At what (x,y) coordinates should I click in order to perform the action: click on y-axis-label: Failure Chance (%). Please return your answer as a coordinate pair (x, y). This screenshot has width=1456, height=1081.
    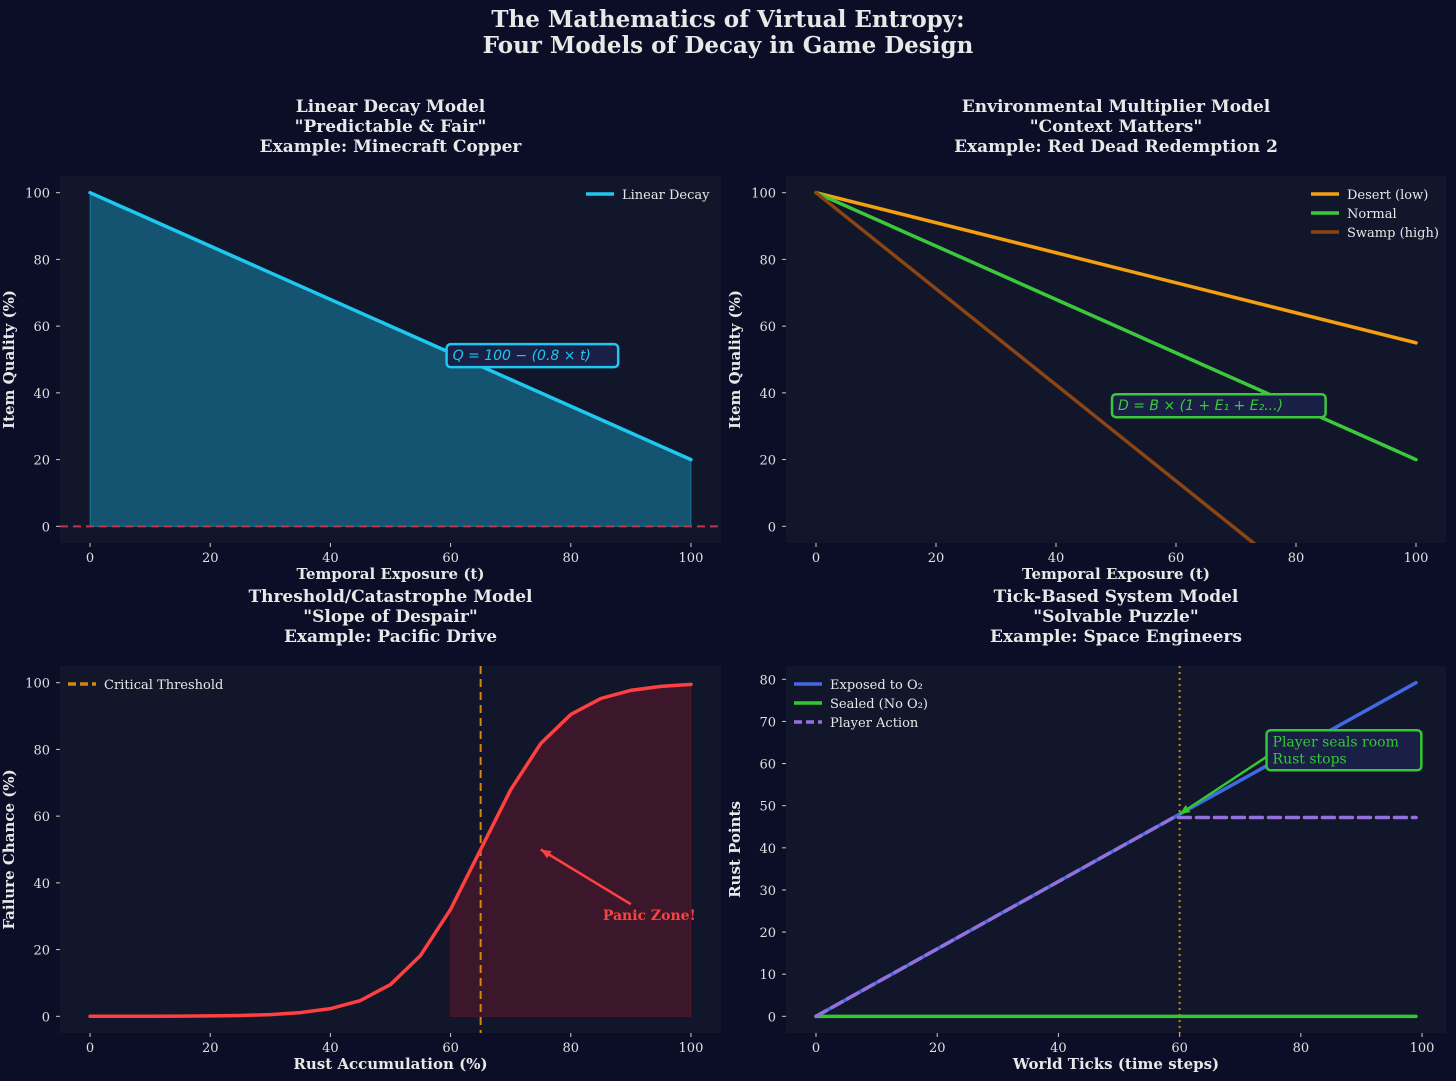
    Looking at the image, I should click on (9, 849).